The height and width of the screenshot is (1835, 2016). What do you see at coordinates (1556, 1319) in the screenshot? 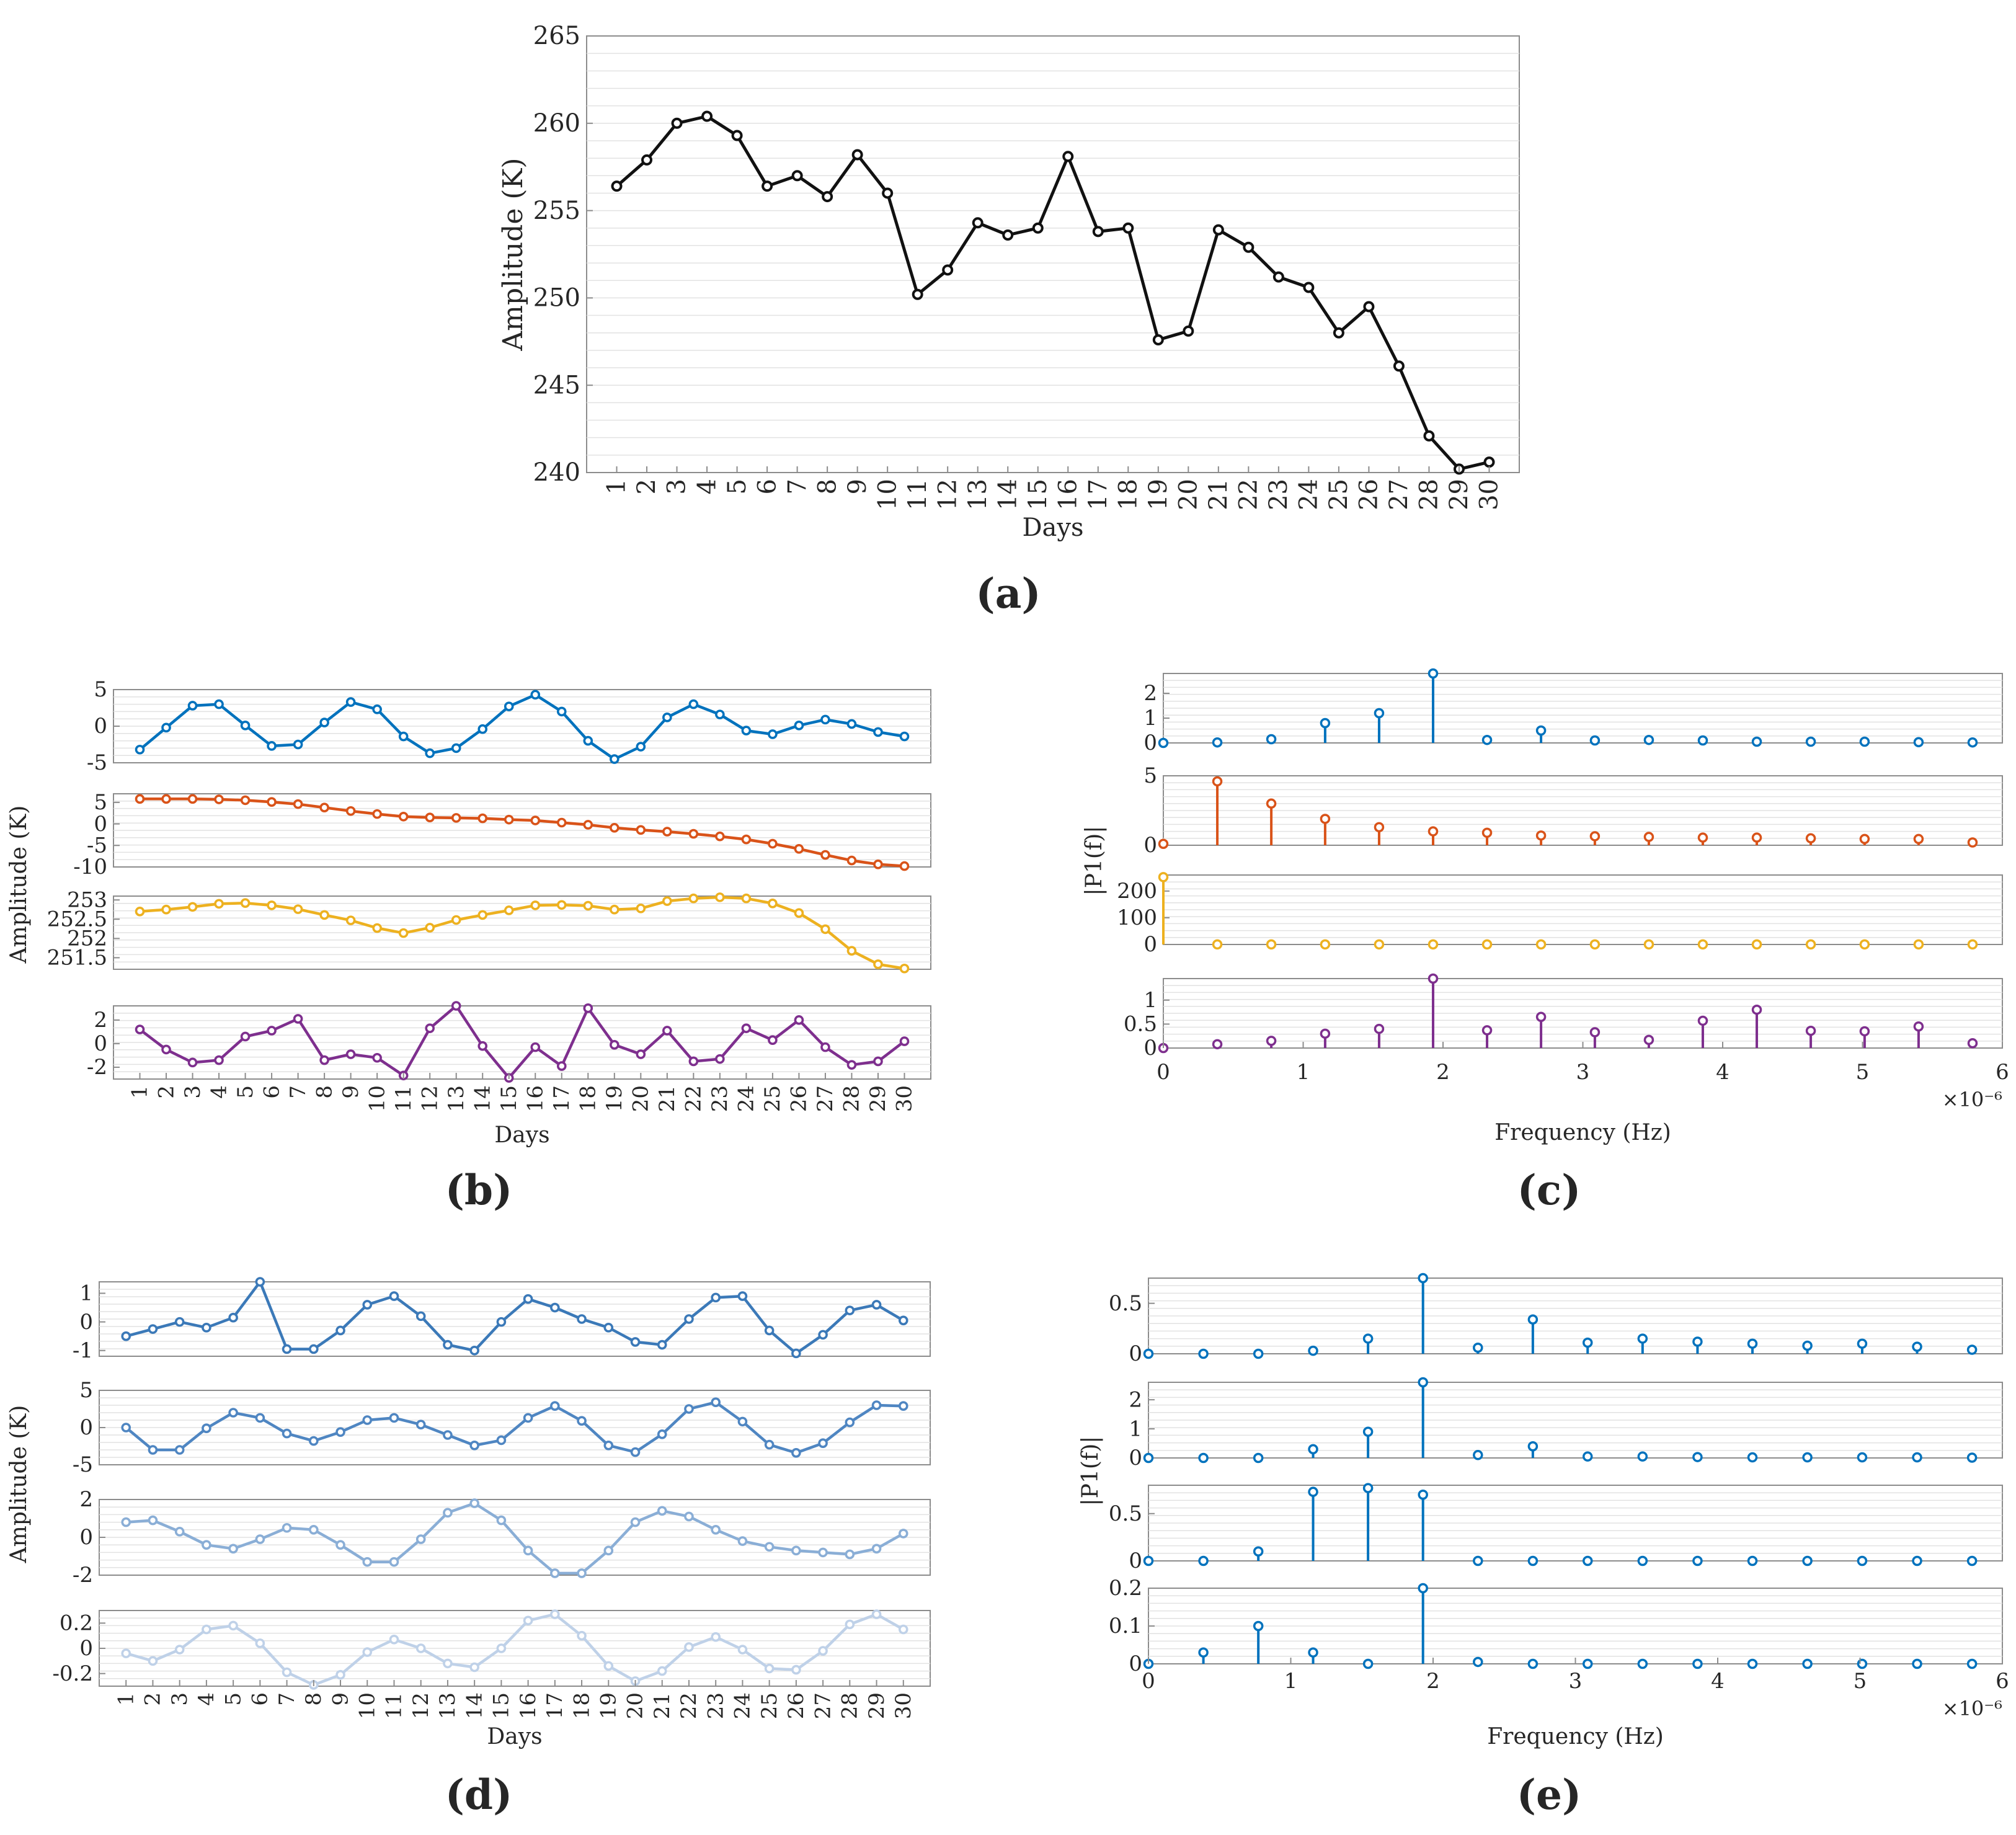
I see `subplot-e-1: 00.5` at bounding box center [1556, 1319].